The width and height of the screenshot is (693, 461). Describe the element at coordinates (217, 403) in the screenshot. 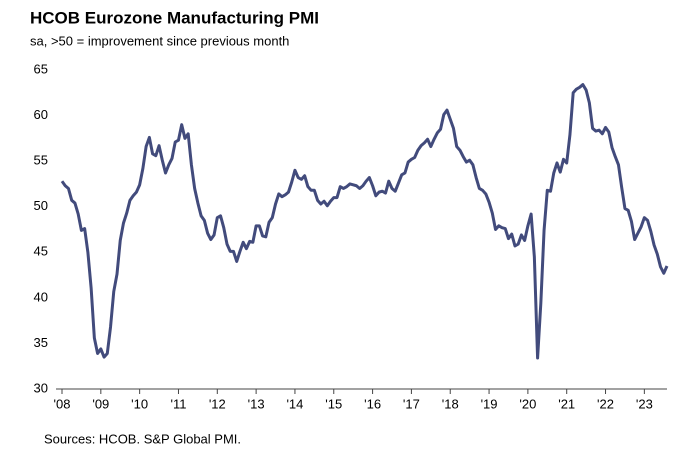

I see `x-tick-label: '12` at that location.